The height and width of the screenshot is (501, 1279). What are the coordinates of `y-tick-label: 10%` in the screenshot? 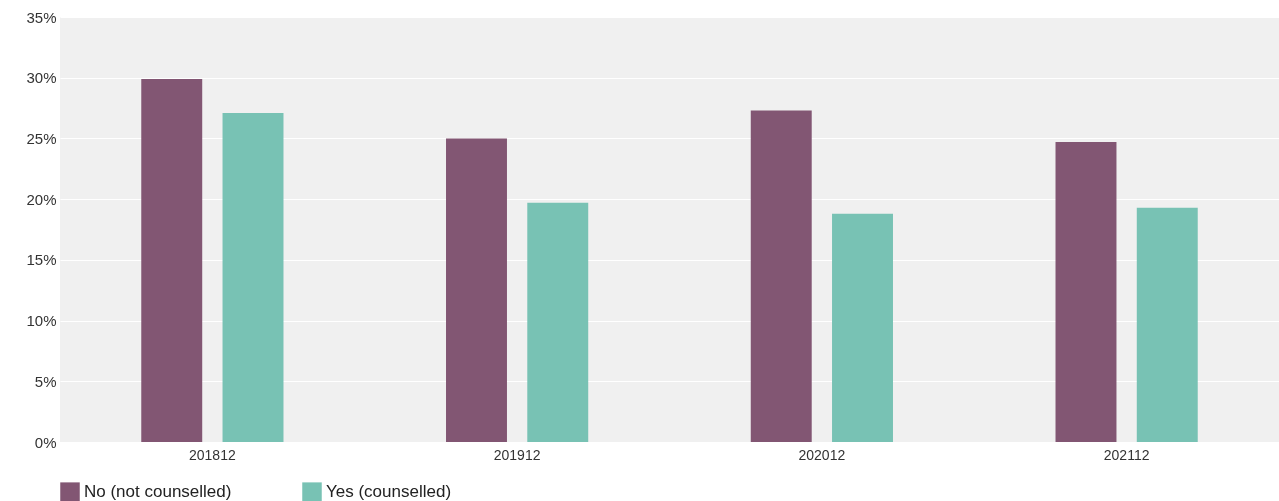 It's located at (41, 321).